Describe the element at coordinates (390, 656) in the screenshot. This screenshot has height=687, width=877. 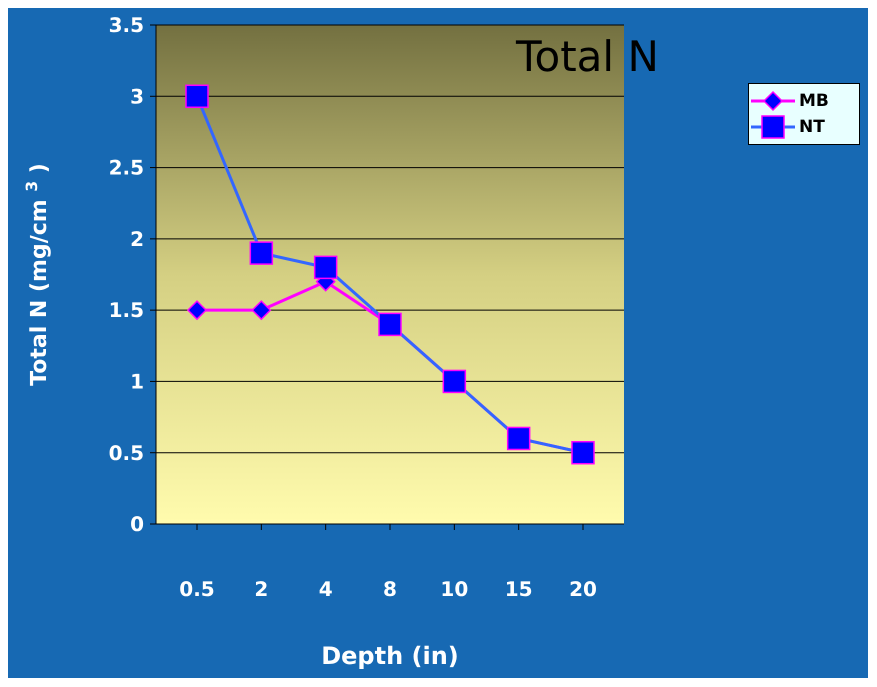
I see `x-axis-title: Depth (in)` at that location.